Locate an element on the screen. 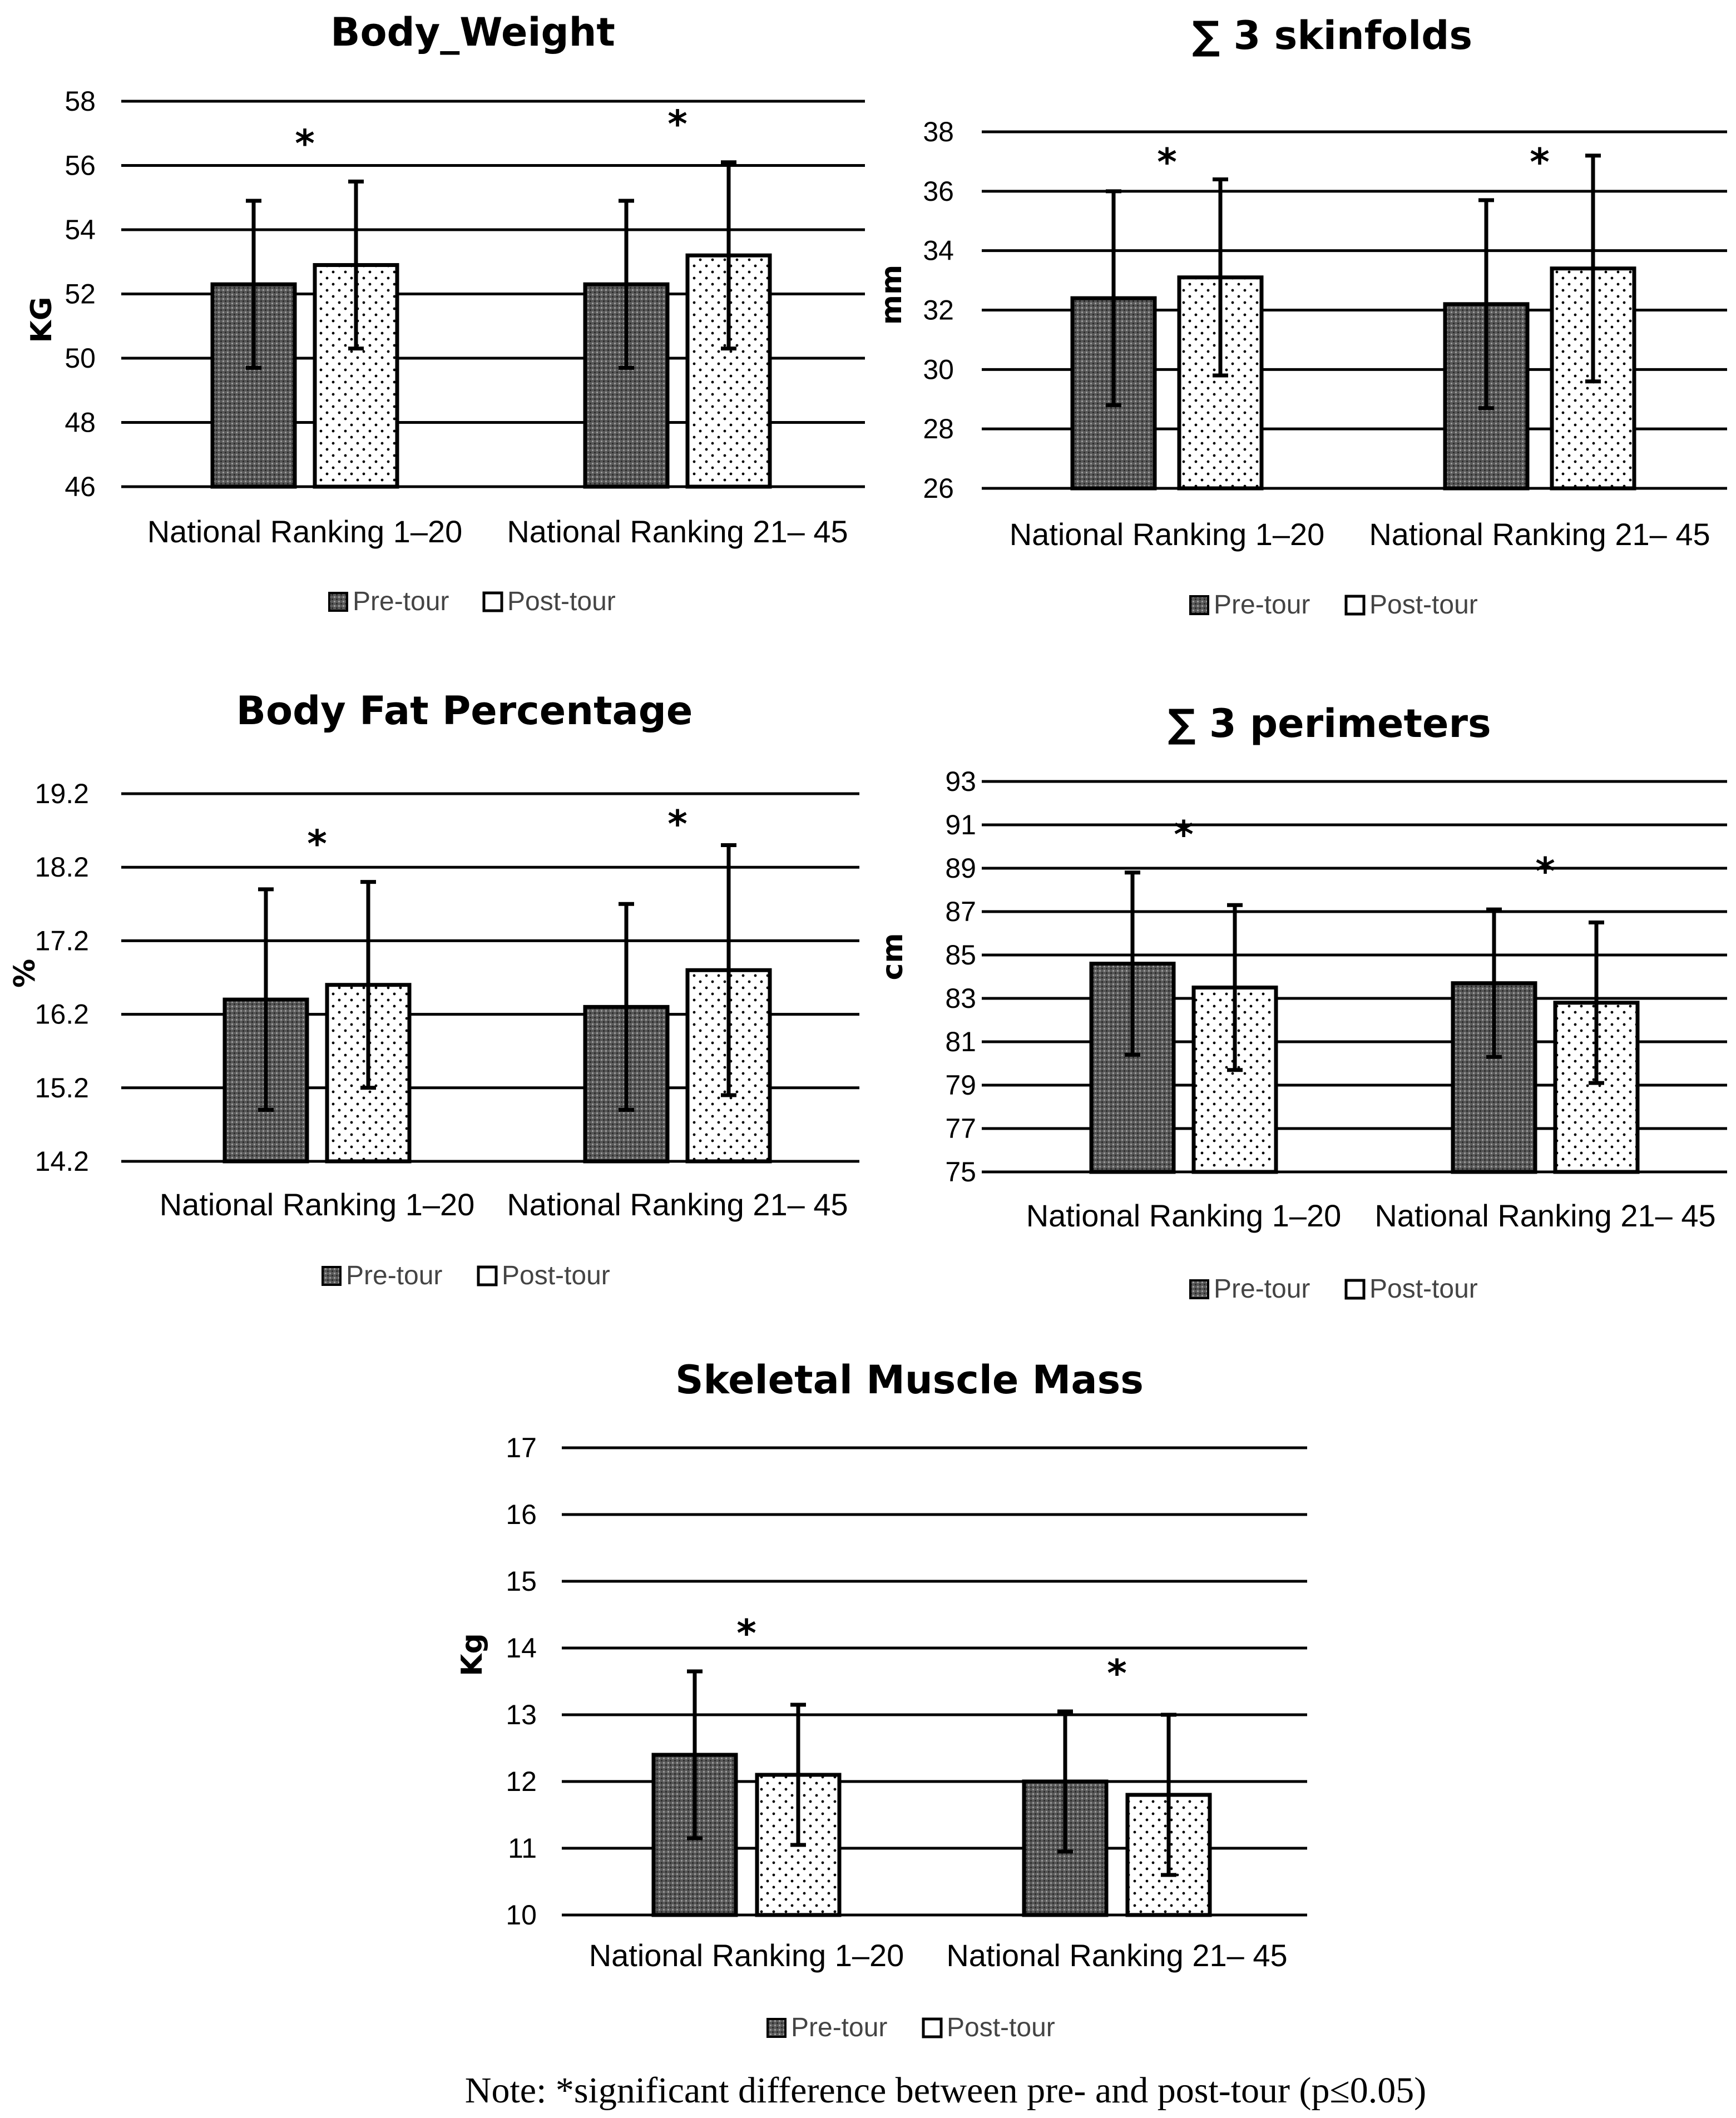  y-tick-label: 87 is located at coordinates (960, 911).